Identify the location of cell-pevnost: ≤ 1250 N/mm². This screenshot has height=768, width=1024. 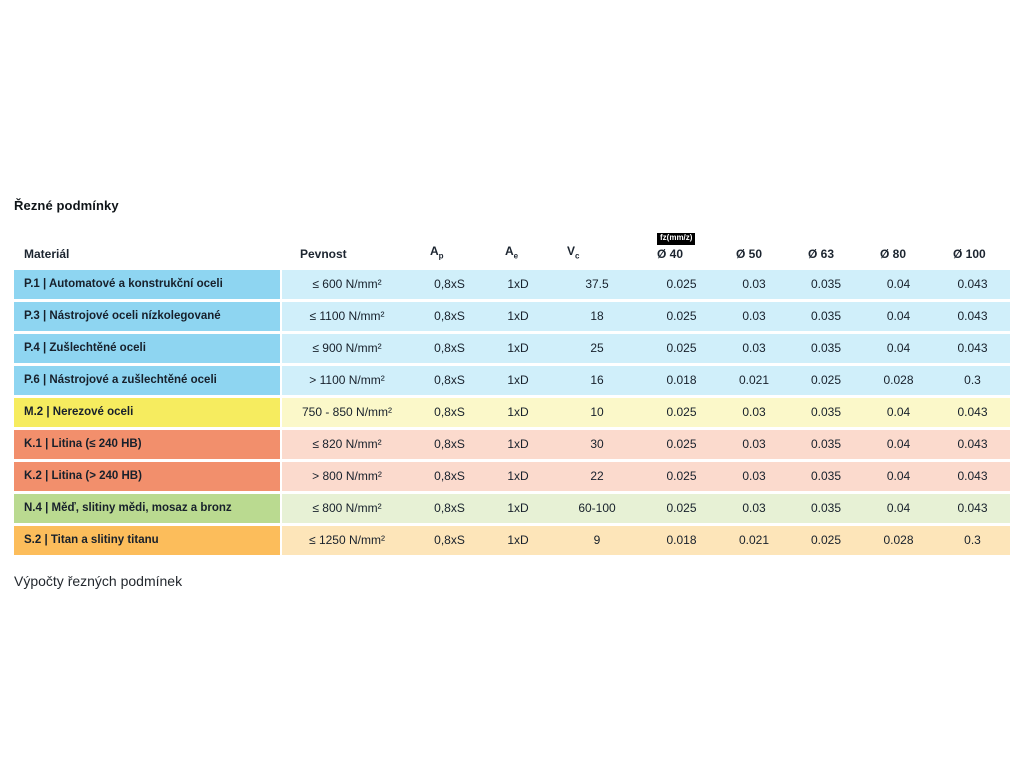
(347, 540).